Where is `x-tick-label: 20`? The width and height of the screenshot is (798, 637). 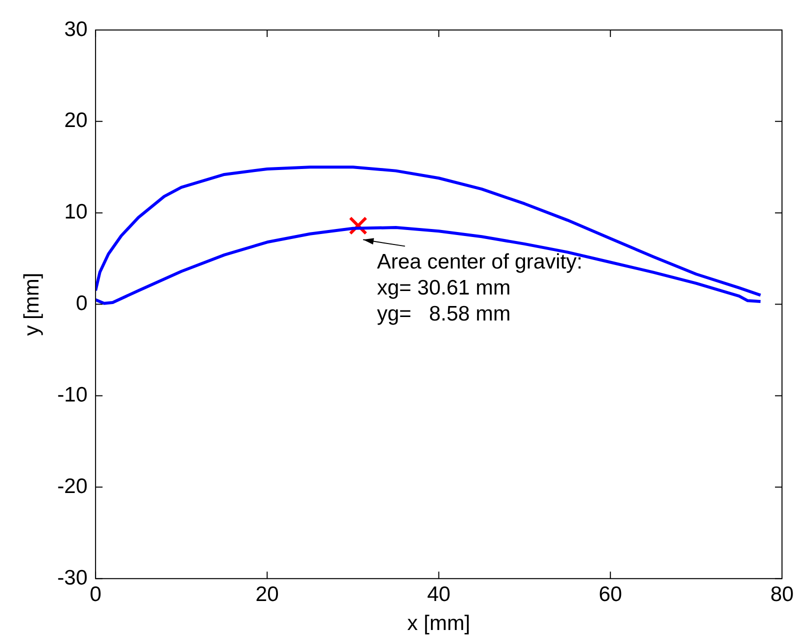 x-tick-label: 20 is located at coordinates (267, 594).